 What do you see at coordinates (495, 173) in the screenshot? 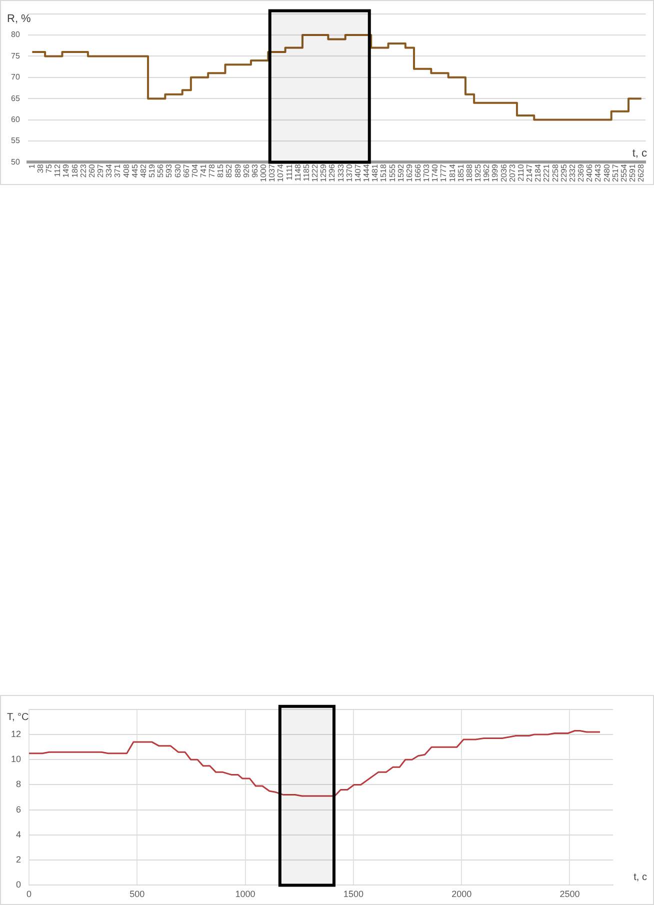
I see `x-tick-label: 1999` at bounding box center [495, 173].